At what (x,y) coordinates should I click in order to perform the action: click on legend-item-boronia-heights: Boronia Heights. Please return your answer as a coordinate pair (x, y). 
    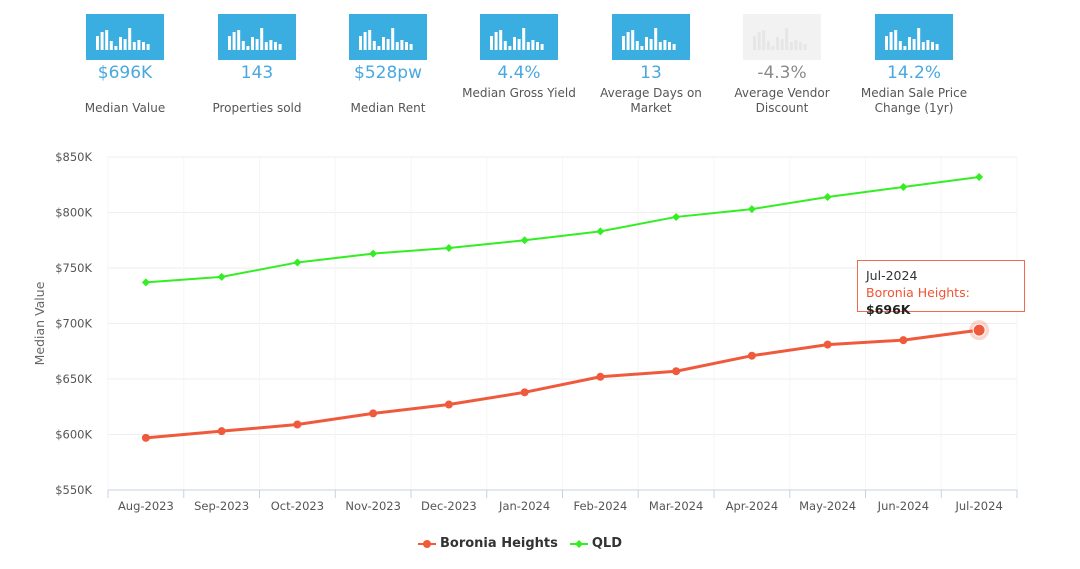
    Looking at the image, I should click on (488, 543).